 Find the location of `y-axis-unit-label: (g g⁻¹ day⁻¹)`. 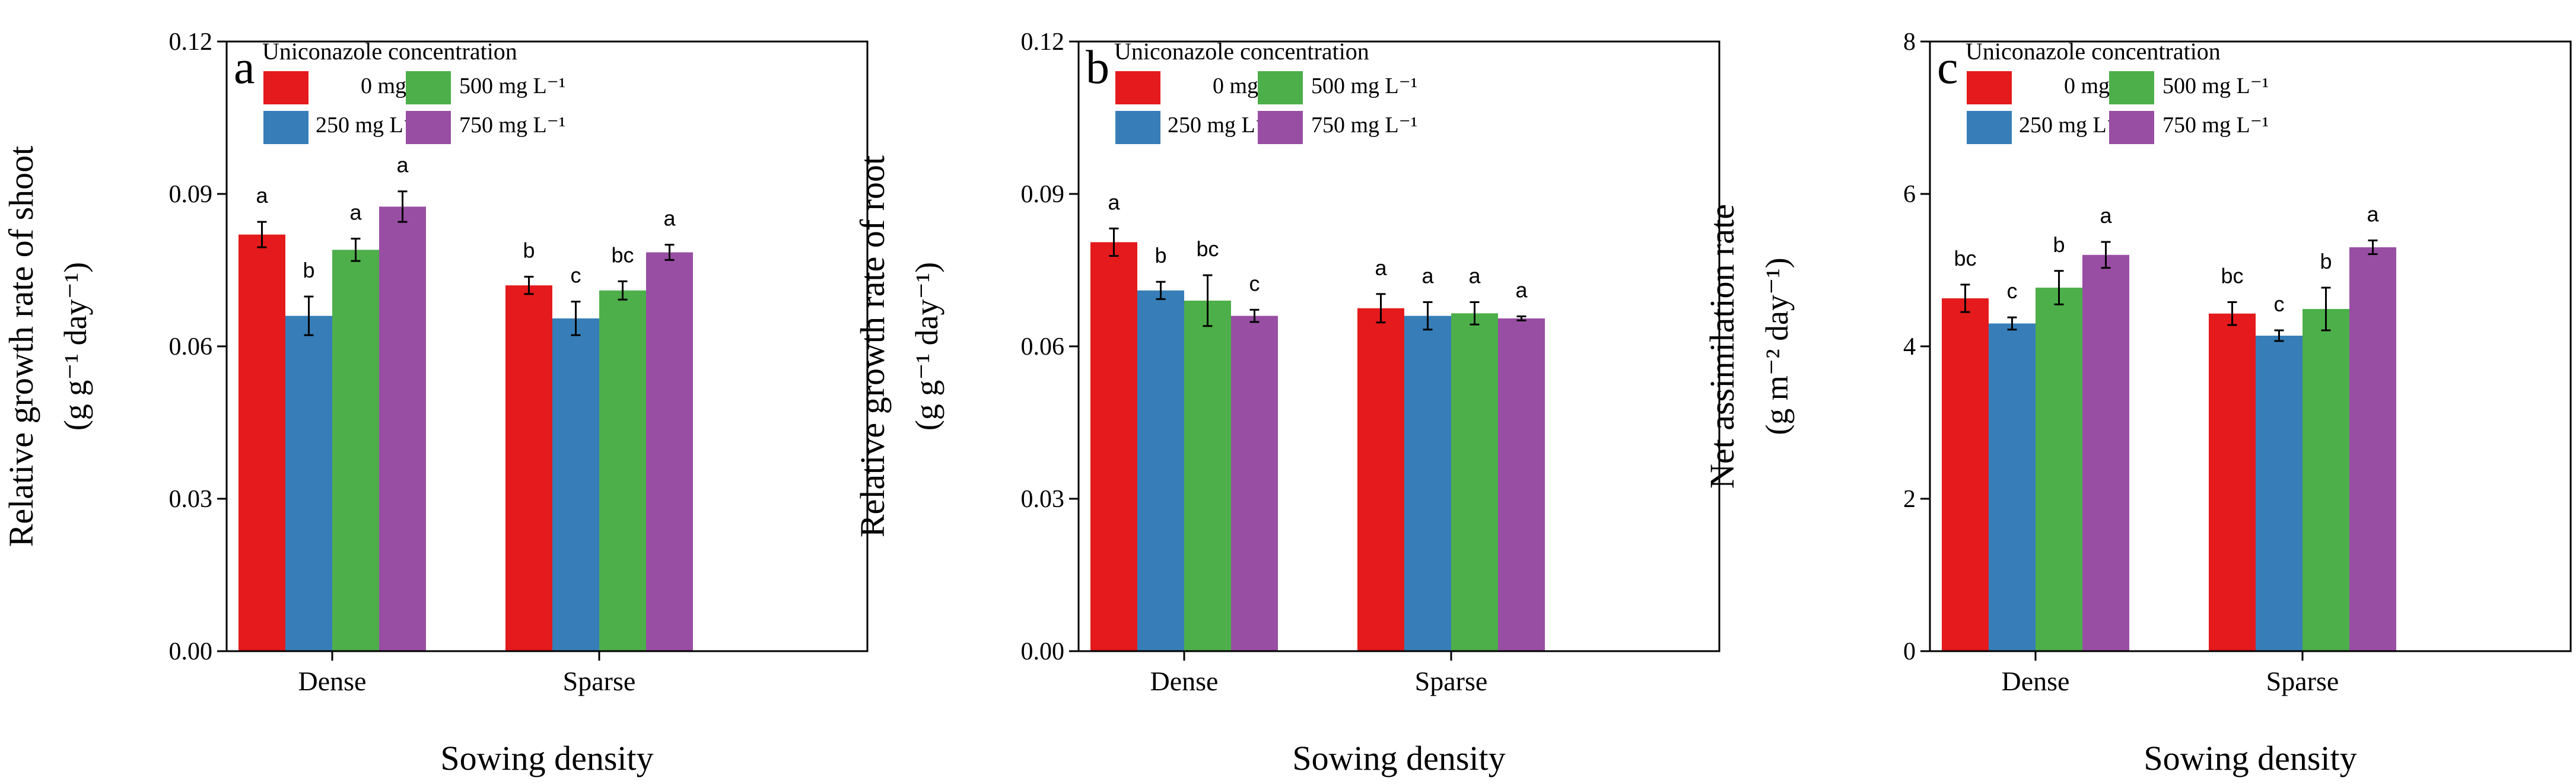

y-axis-unit-label: (g g⁻¹ day⁻¹) is located at coordinates (926, 347).